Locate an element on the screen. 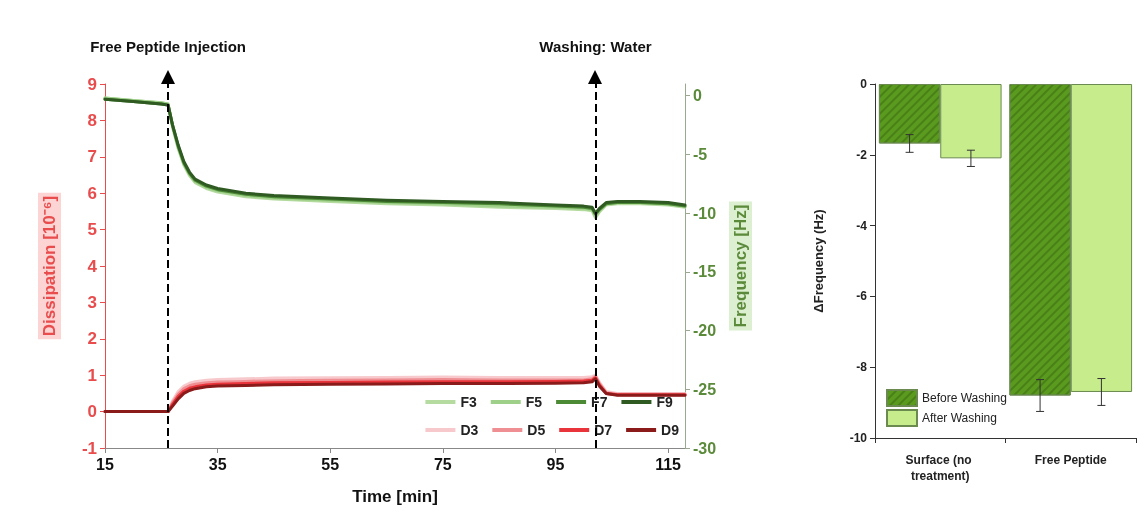 This screenshot has height=518, width=1148. y-tick-label: 1 is located at coordinates (92, 375).